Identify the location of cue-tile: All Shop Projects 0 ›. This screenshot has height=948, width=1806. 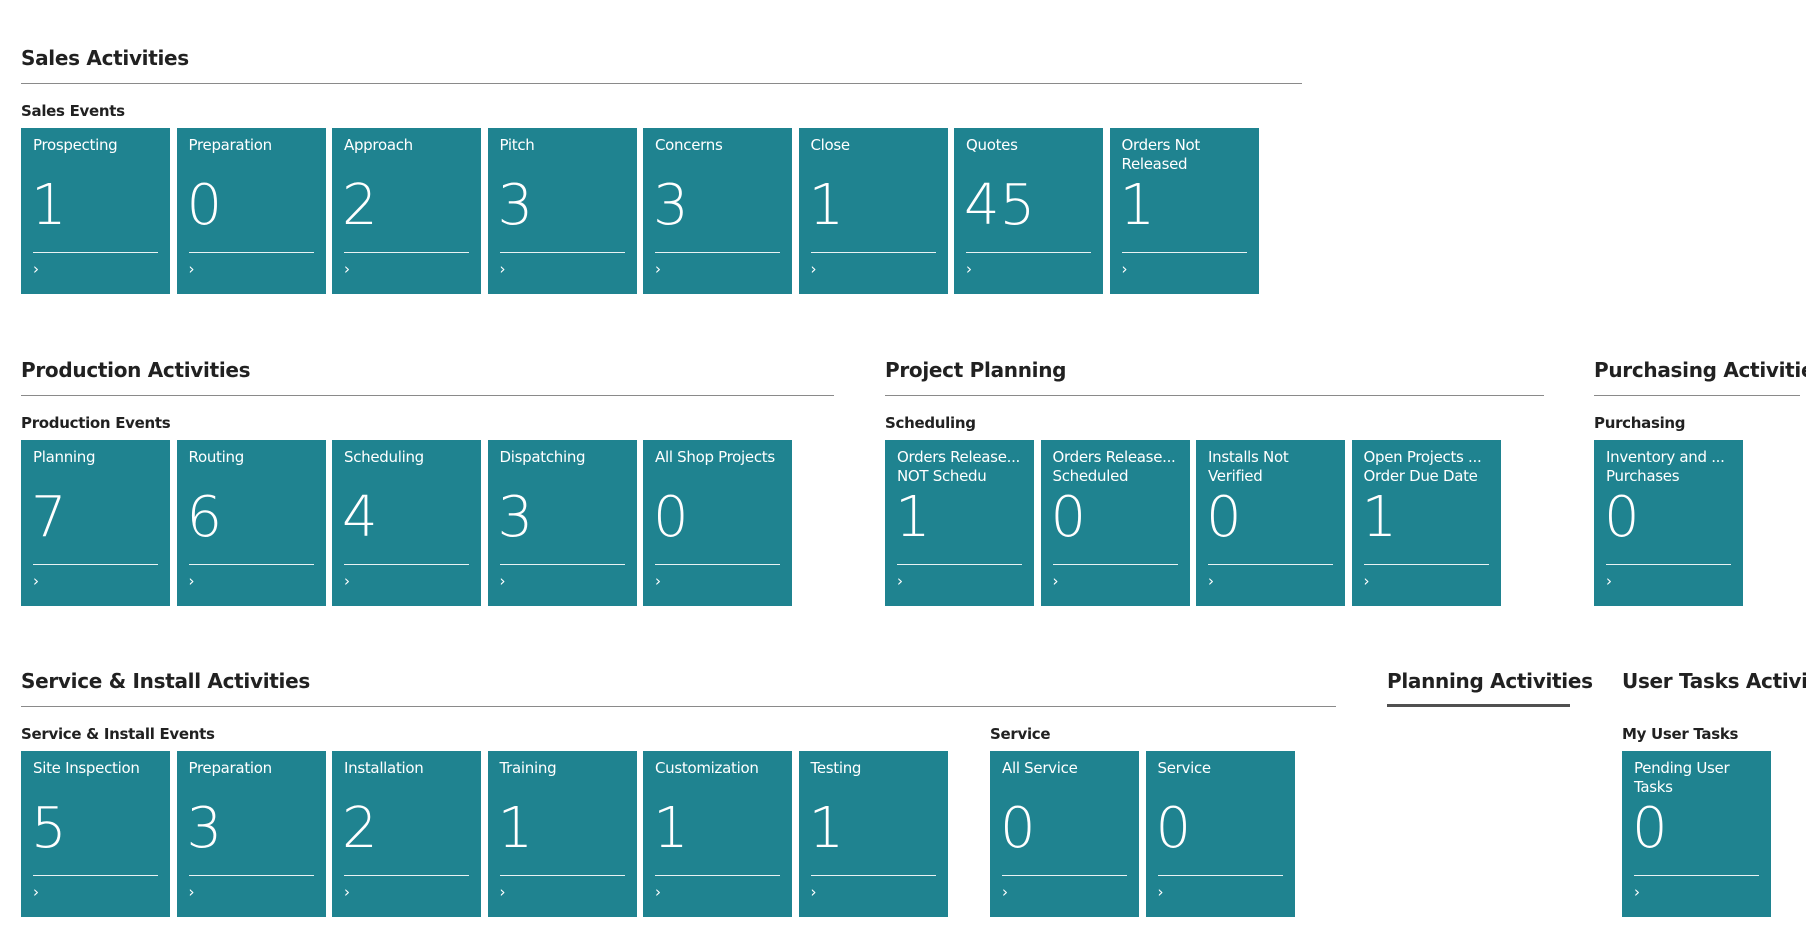
(717, 523).